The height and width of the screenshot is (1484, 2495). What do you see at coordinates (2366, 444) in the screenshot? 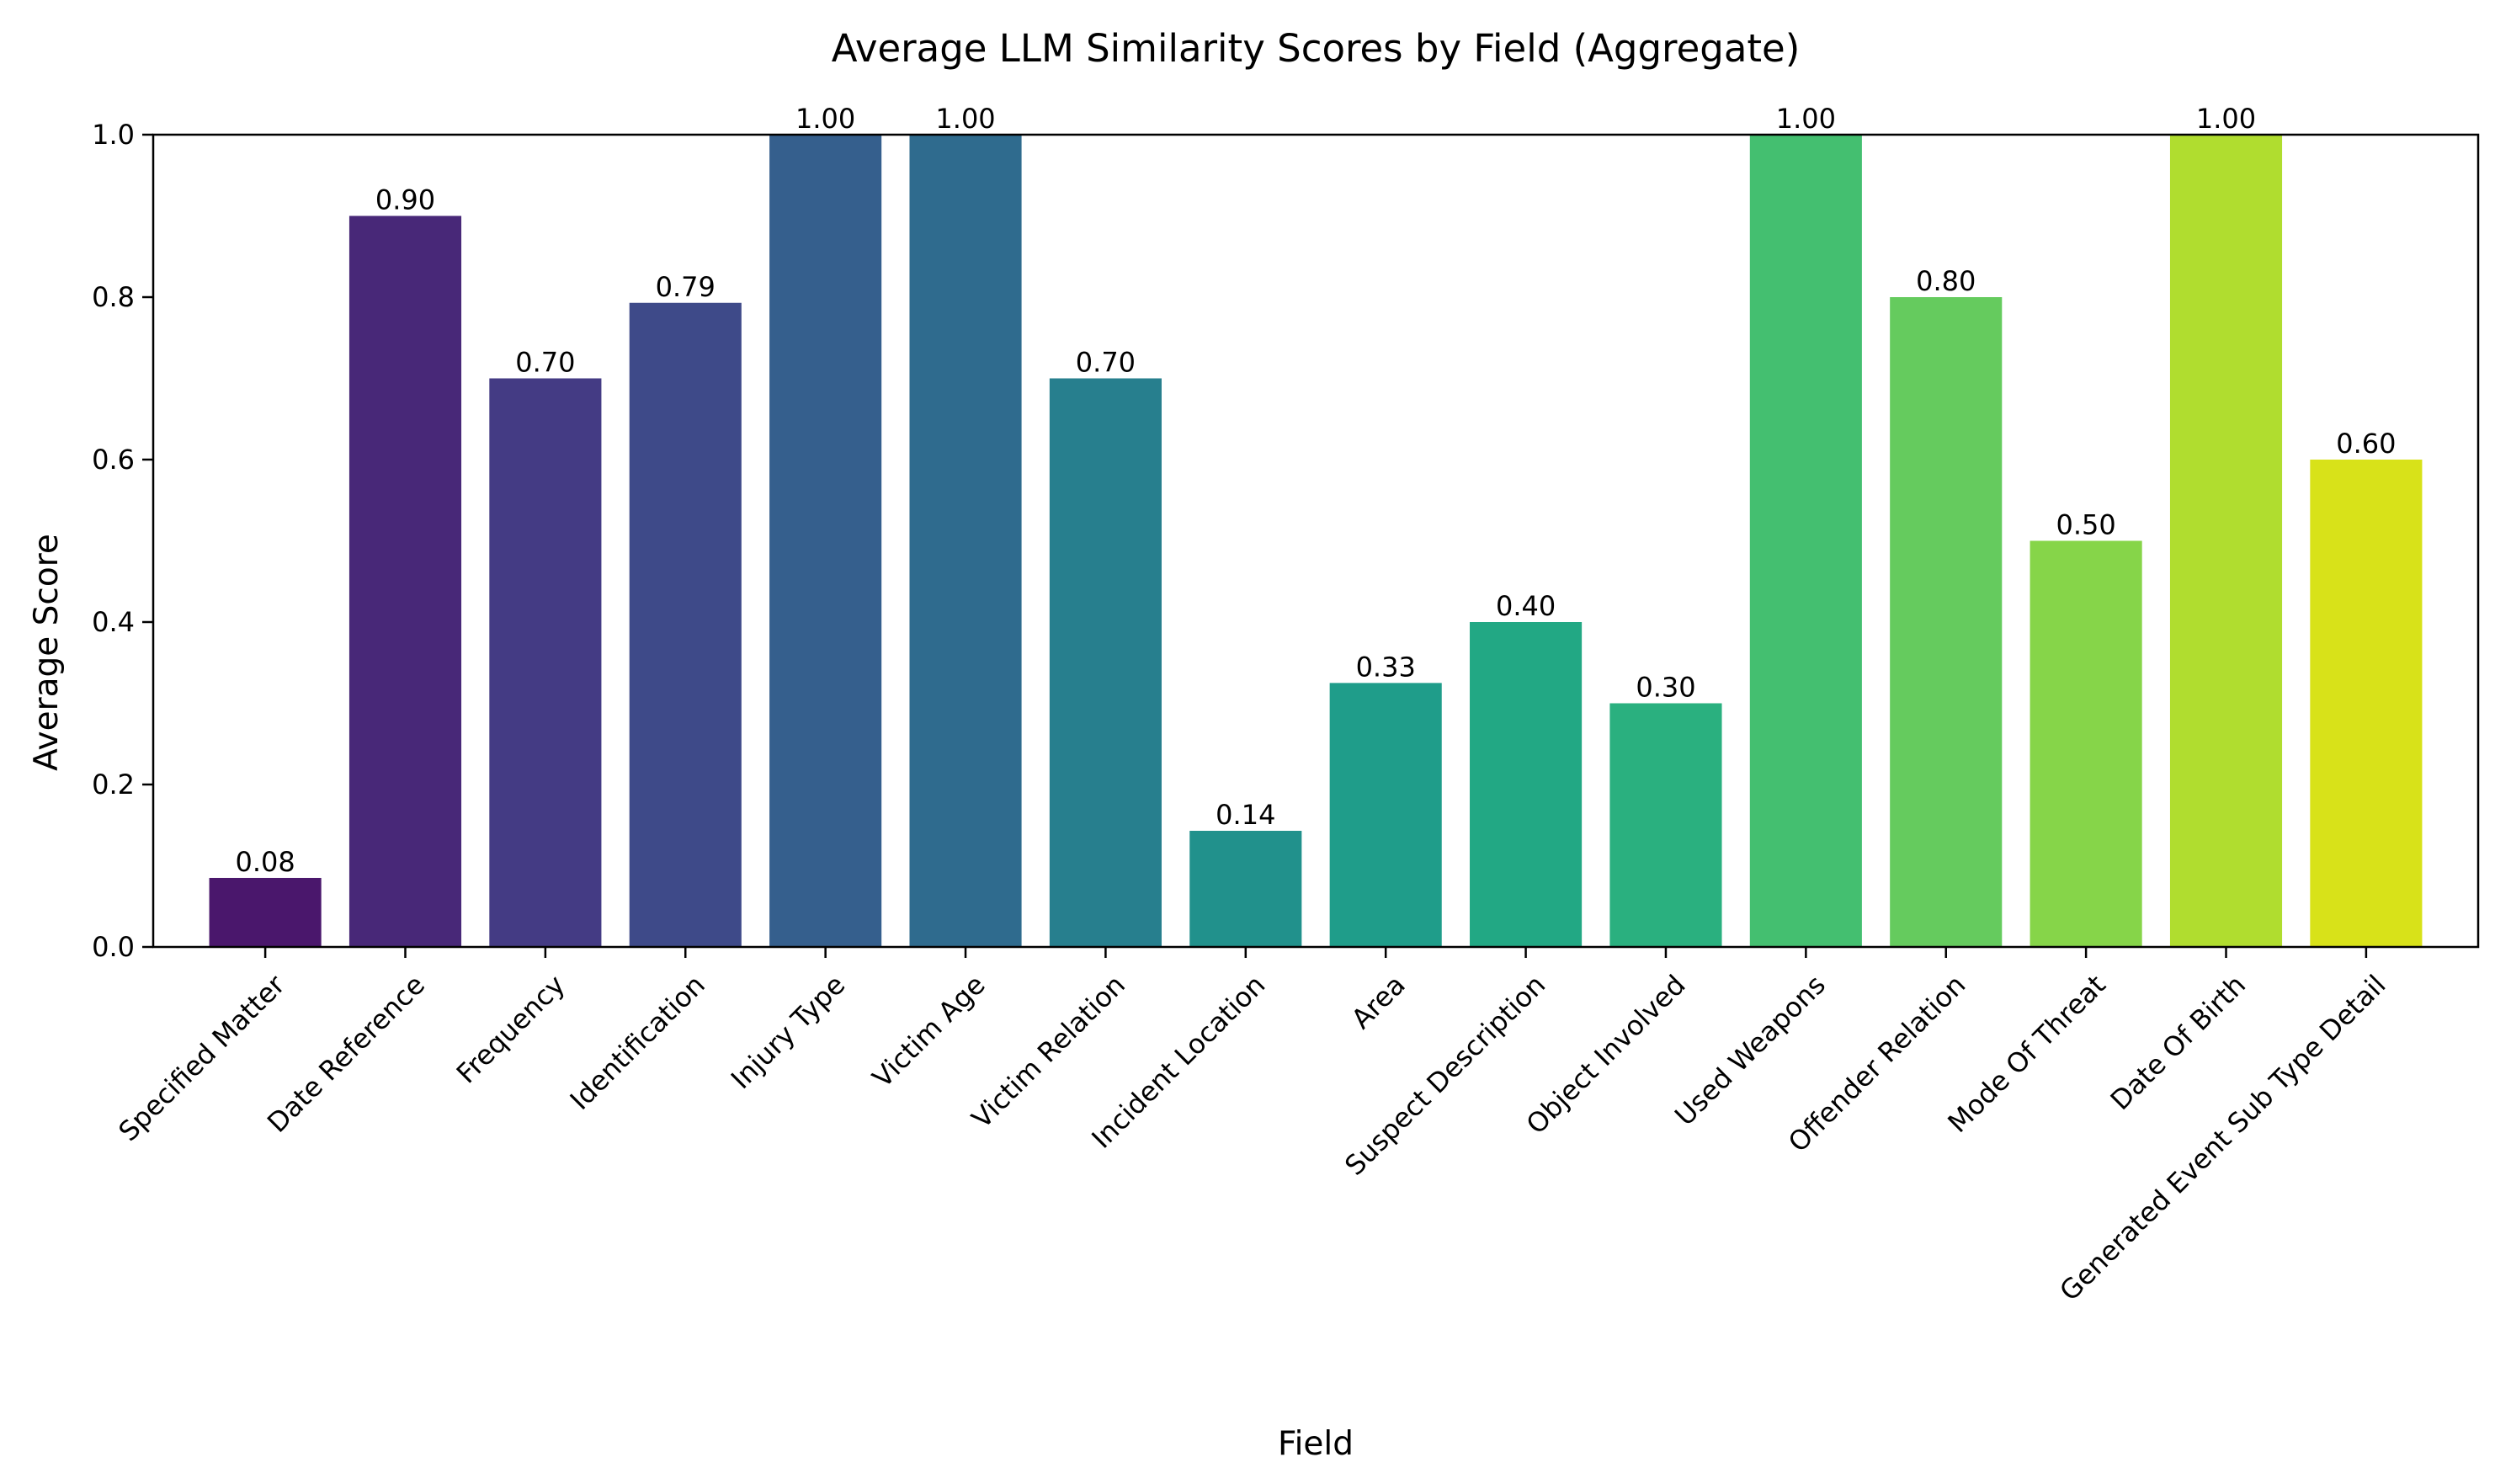
I see `bar-value-label: 0.60` at bounding box center [2366, 444].